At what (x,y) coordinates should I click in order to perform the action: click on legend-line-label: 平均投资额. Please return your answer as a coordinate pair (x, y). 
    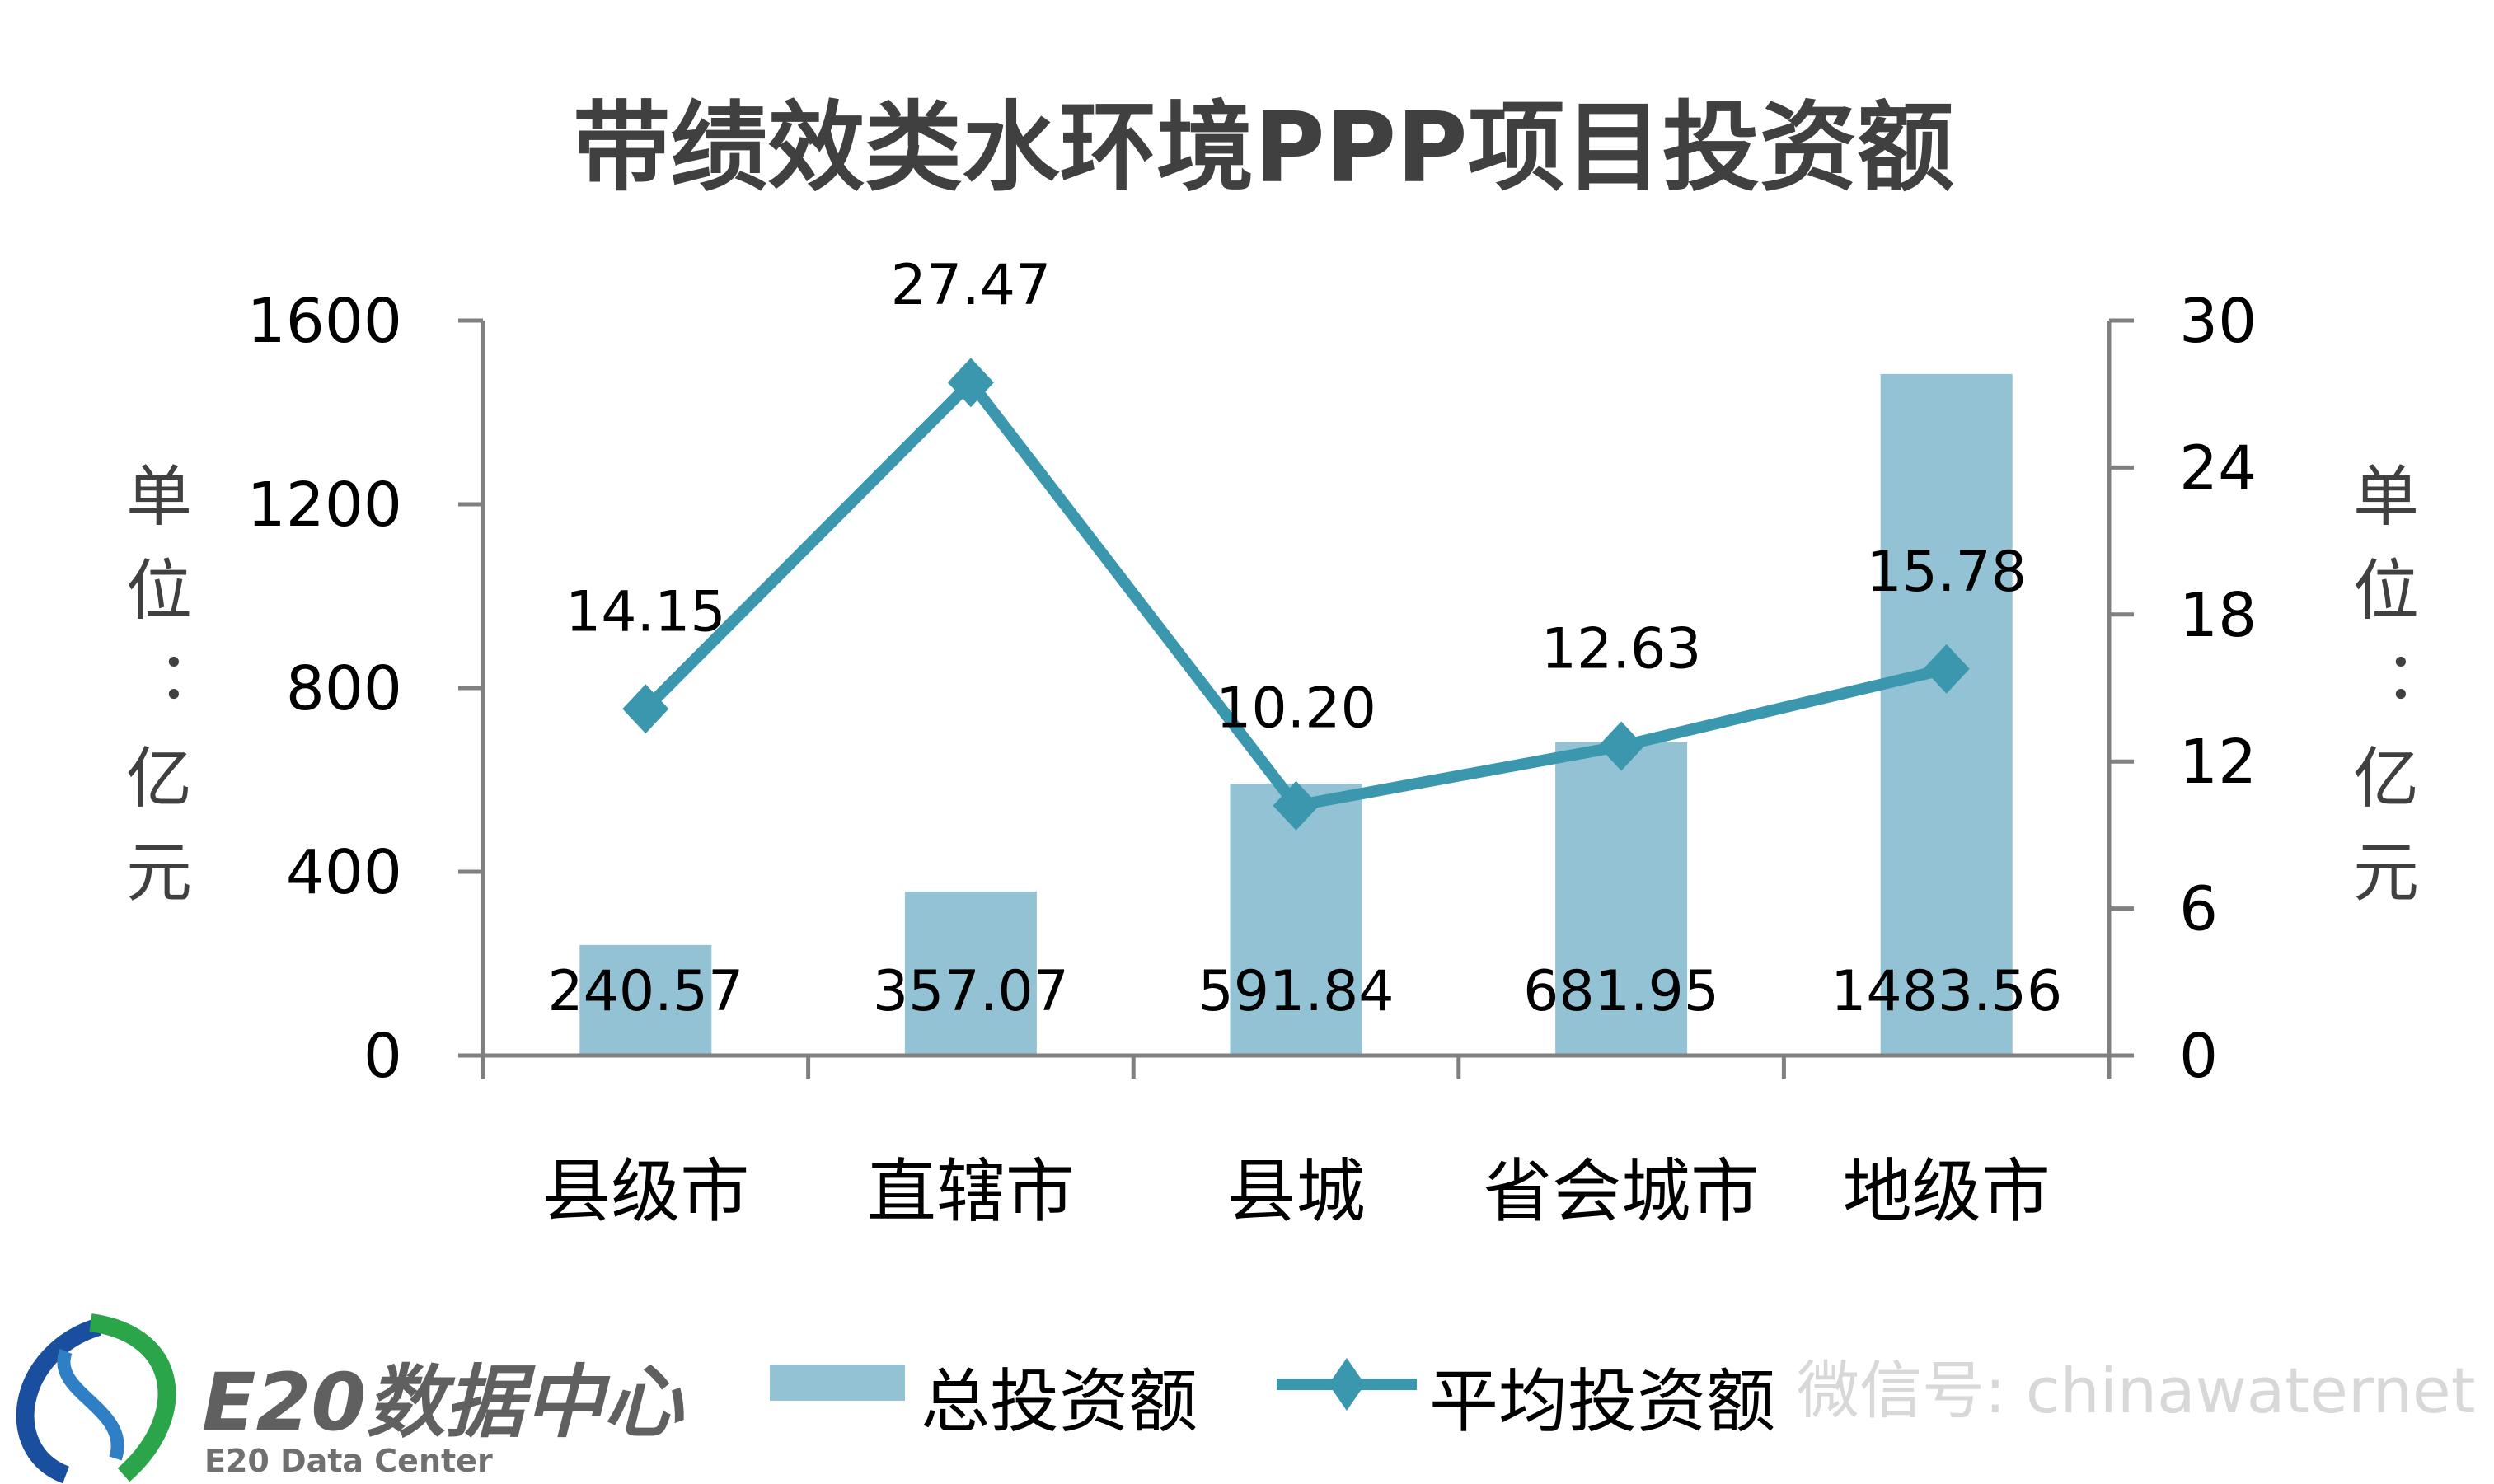
    Looking at the image, I should click on (1602, 1402).